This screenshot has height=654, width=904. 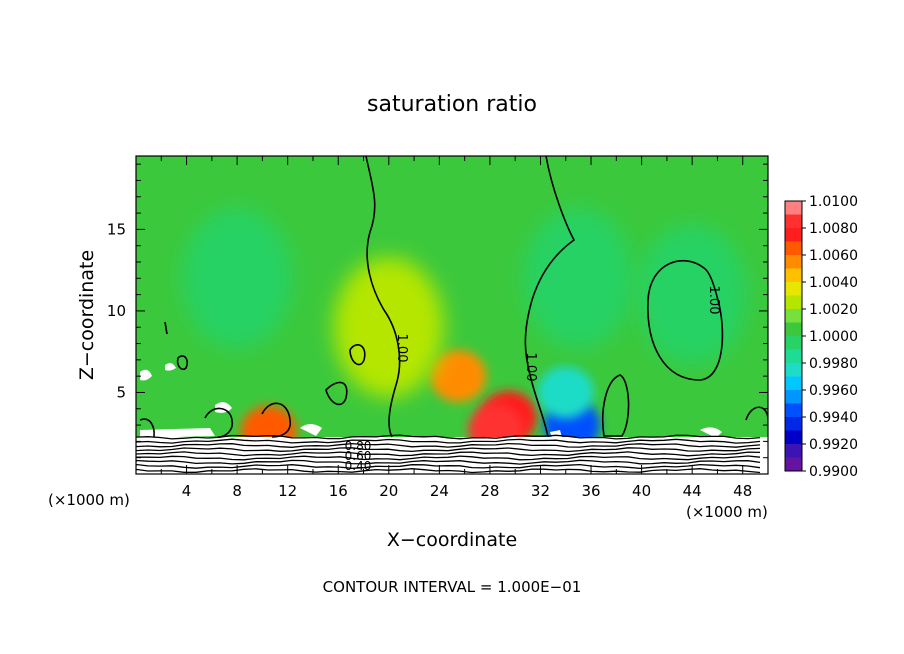 What do you see at coordinates (187, 491) in the screenshot?
I see `x-tick-label: 4` at bounding box center [187, 491].